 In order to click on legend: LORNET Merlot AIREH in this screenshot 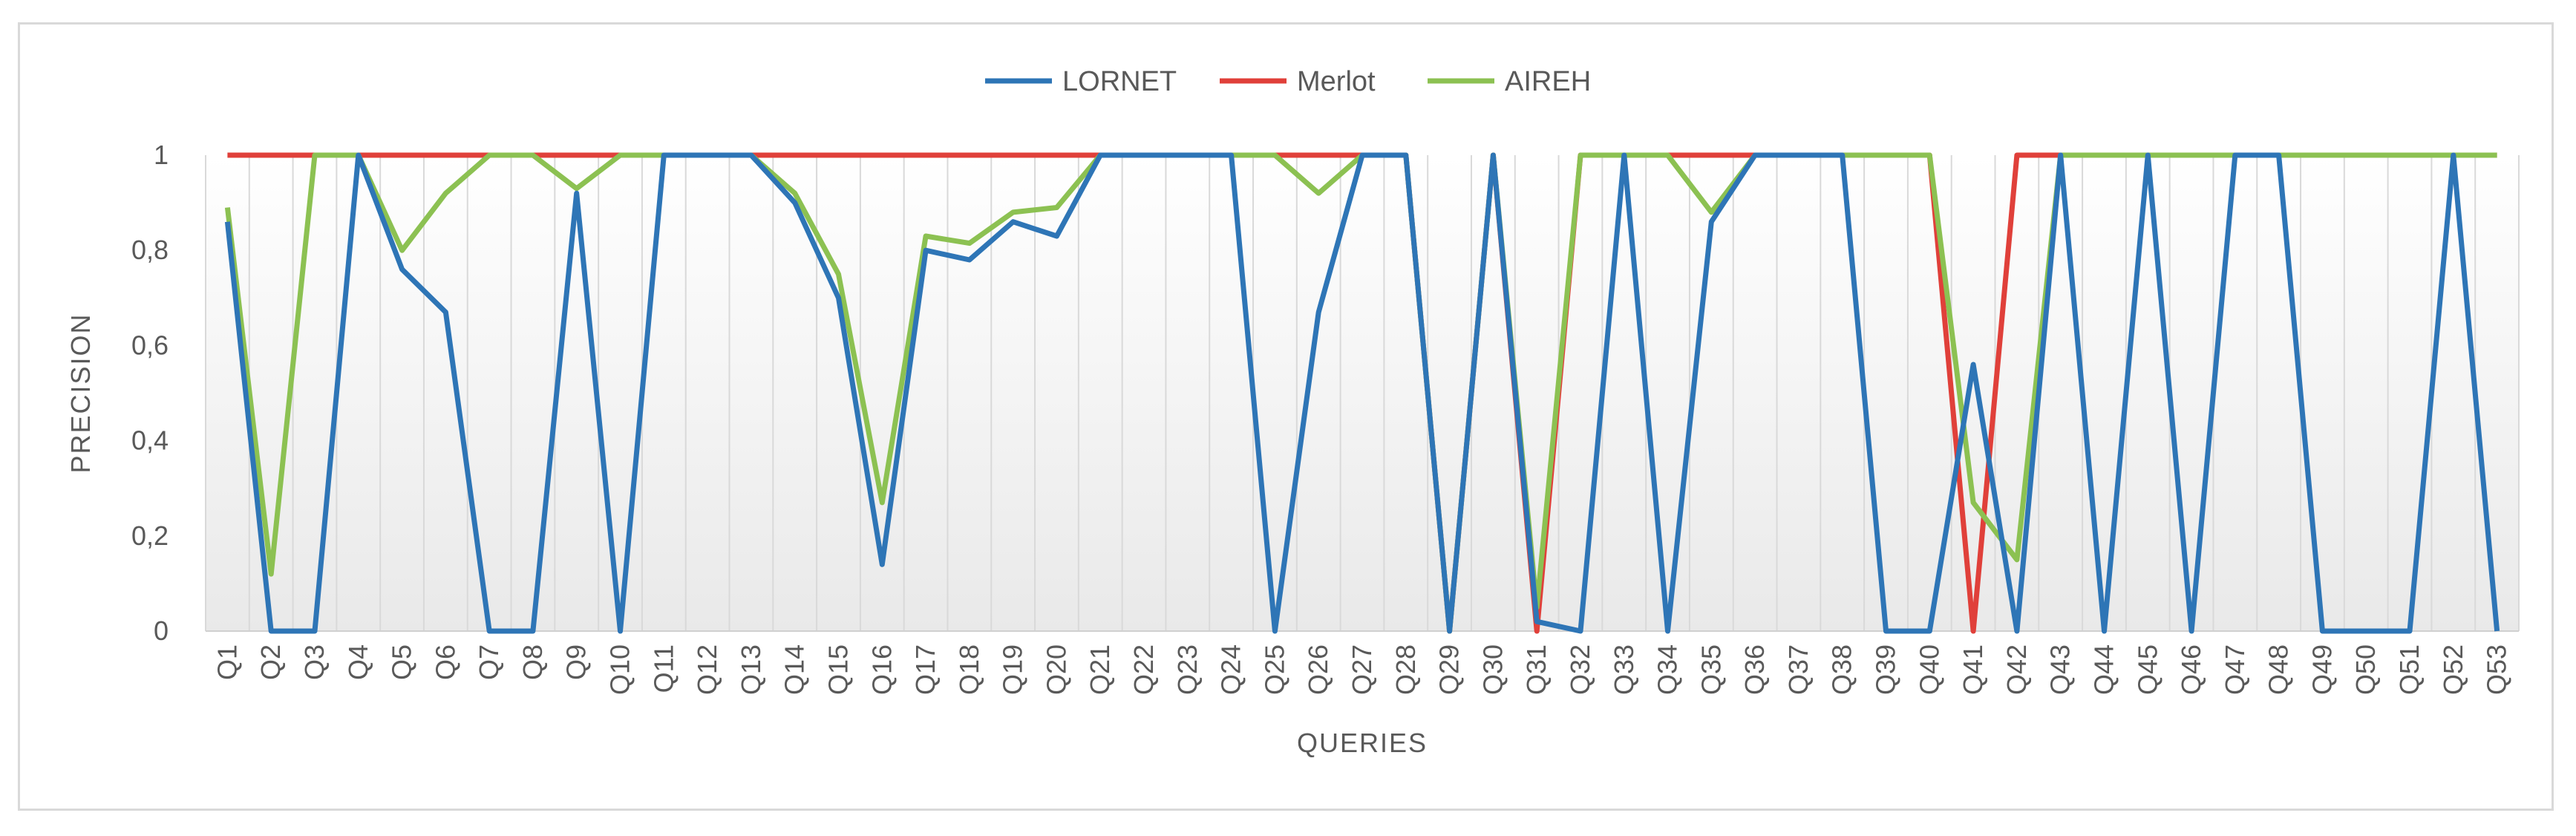, I will do `click(1288, 81)`.